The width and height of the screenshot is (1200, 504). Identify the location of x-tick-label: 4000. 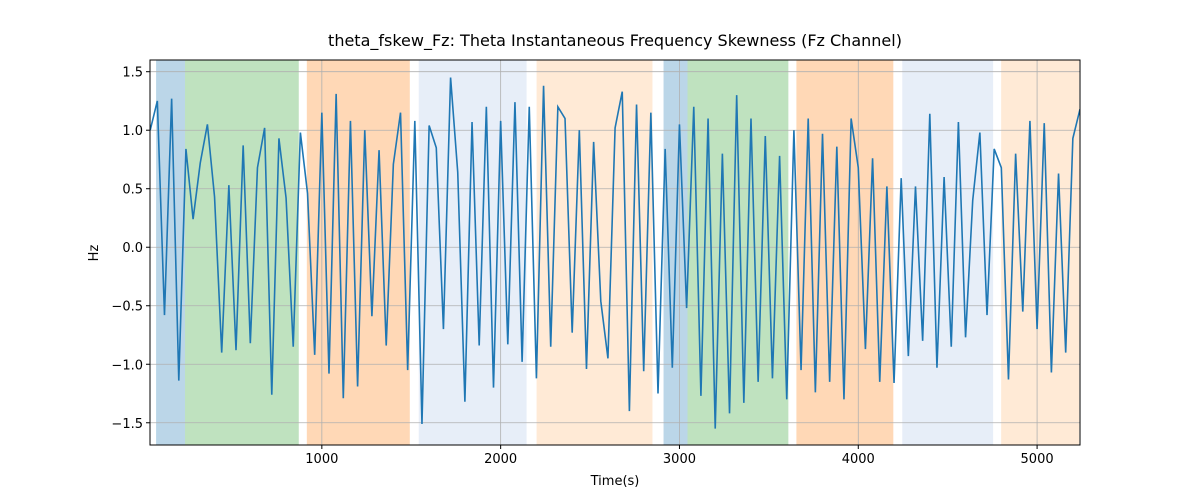
(858, 459).